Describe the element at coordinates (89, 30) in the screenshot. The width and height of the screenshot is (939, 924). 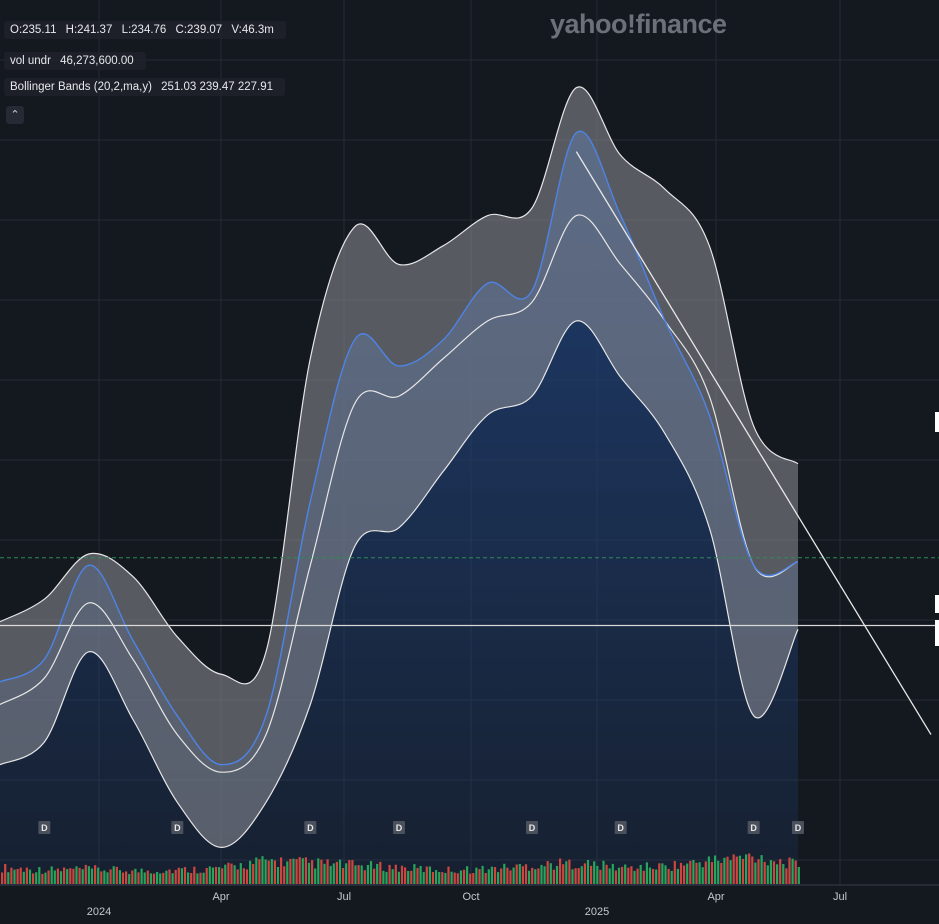
I see `high-value: H:241.37` at that location.